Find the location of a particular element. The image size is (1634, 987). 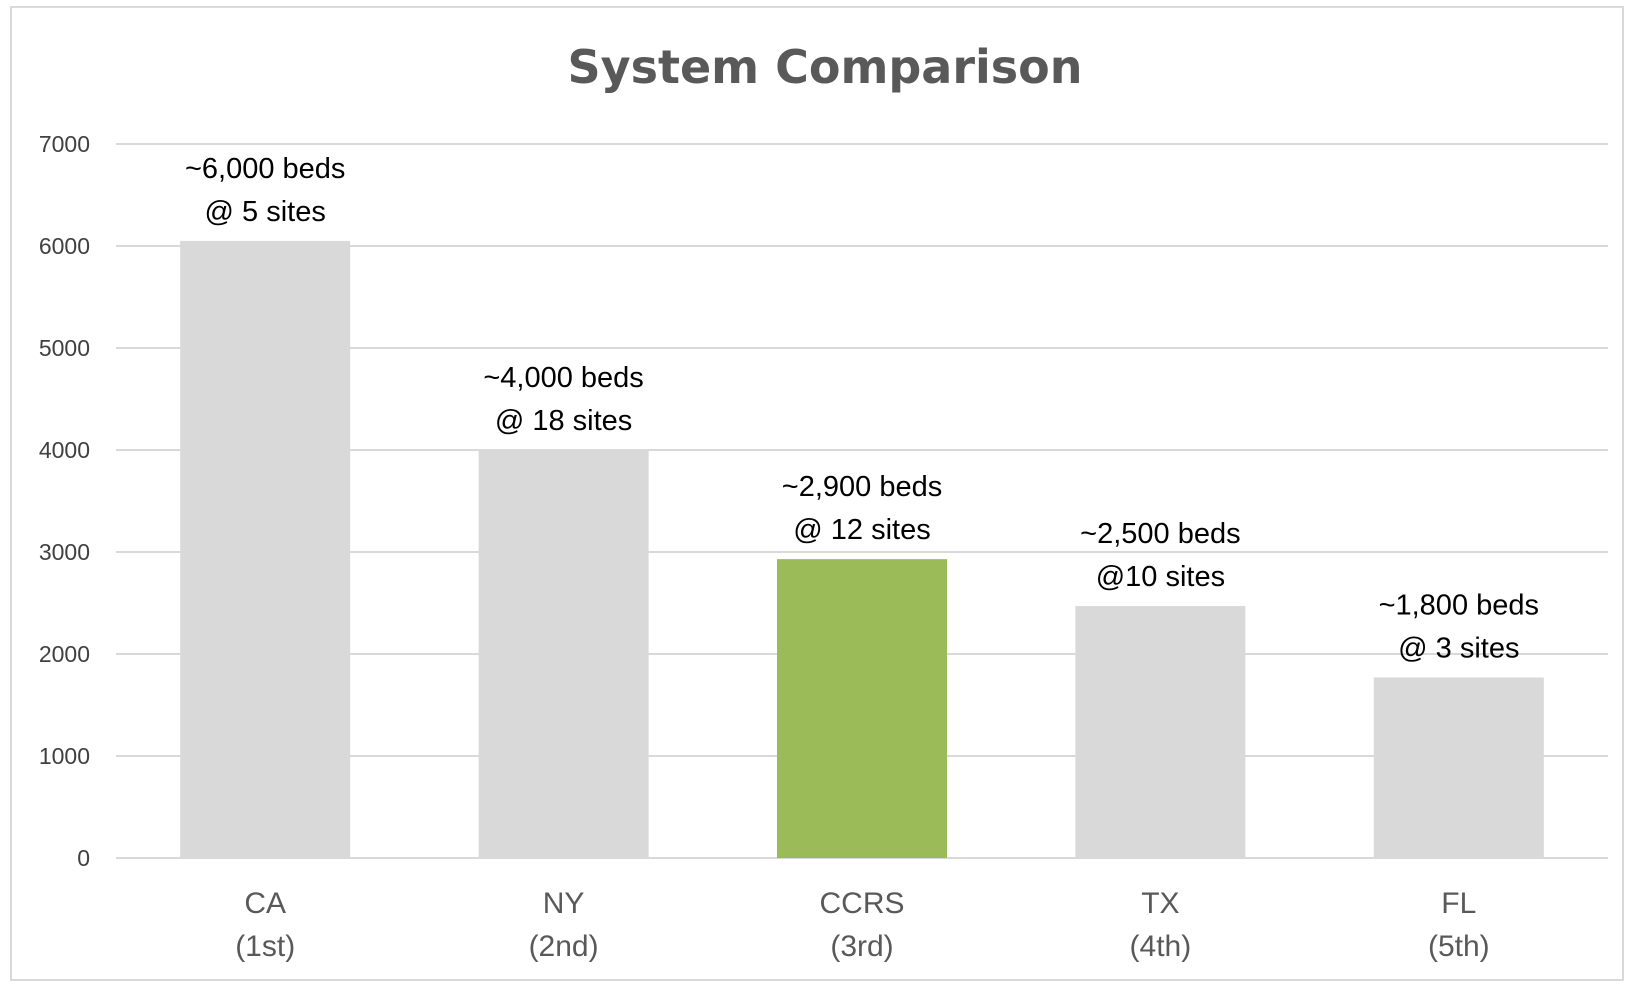

y-tick-label: 4000 is located at coordinates (64, 450).